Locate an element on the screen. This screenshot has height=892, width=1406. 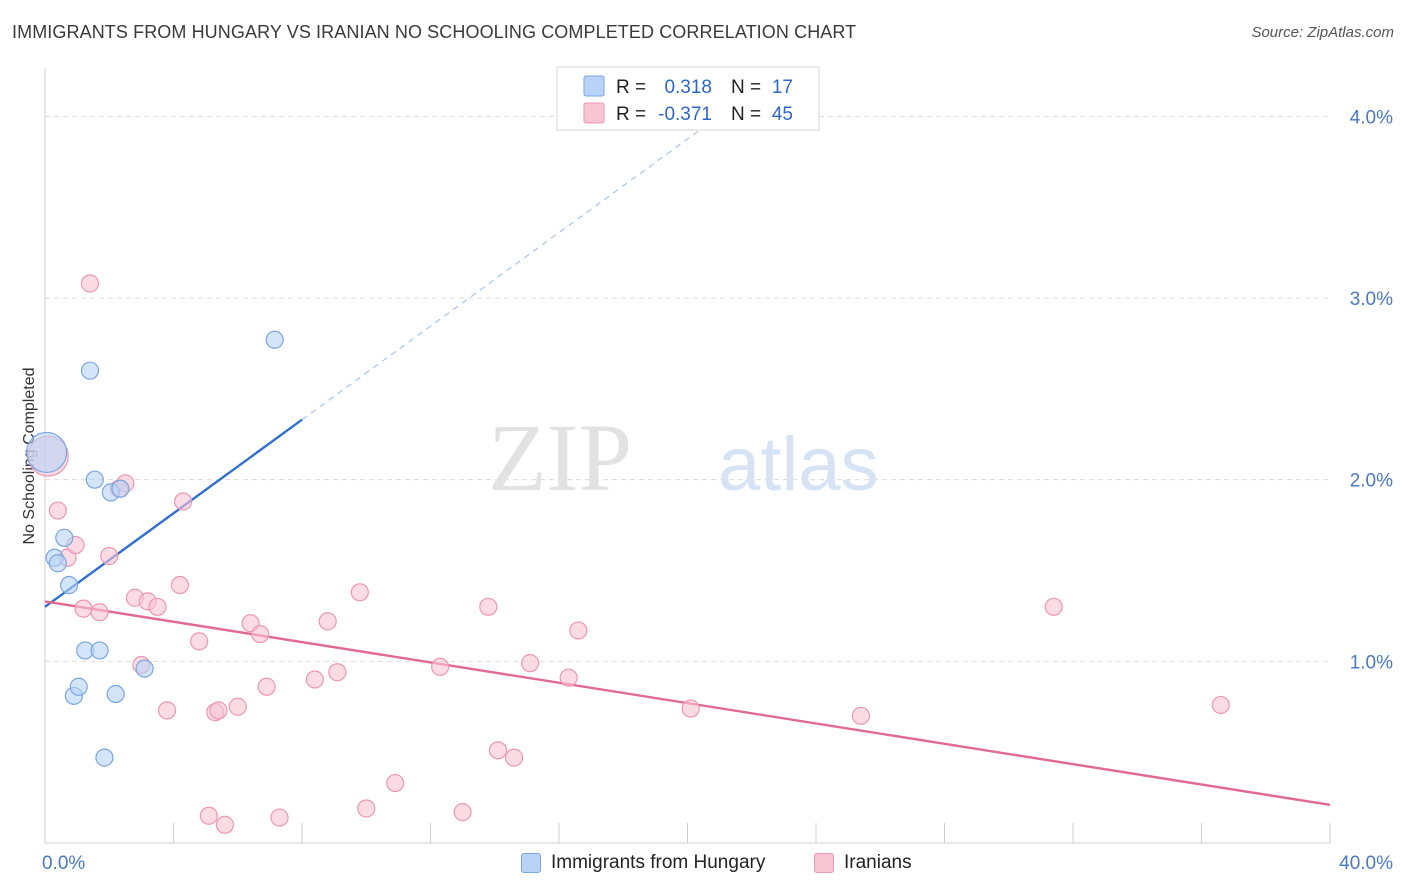
legend-item-hungary: Immigrants from Hungary is located at coordinates (643, 863).